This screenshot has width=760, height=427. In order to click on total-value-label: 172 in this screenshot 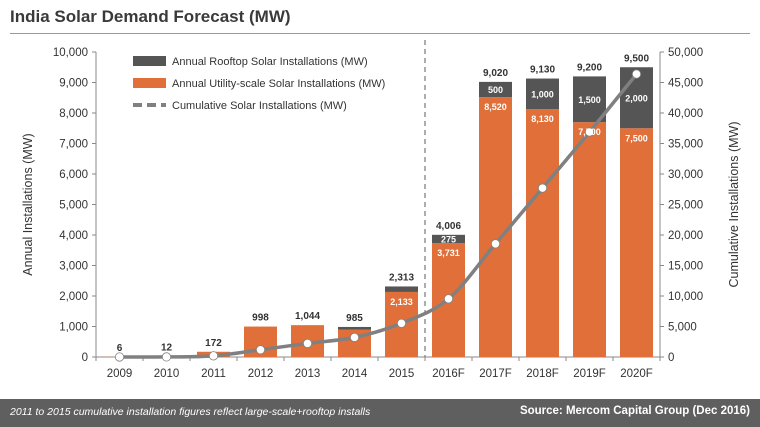, I will do `click(213, 343)`.